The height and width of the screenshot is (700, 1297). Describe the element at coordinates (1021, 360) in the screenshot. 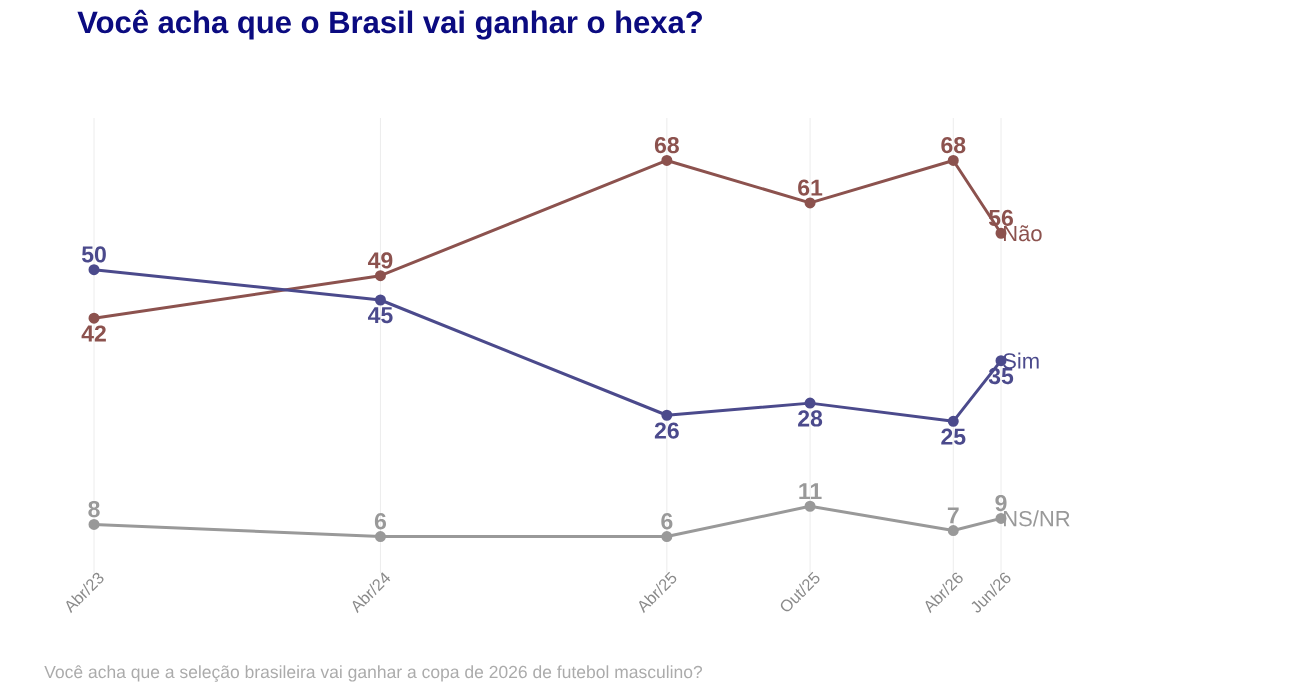

I see `series-label: Sim` at that location.